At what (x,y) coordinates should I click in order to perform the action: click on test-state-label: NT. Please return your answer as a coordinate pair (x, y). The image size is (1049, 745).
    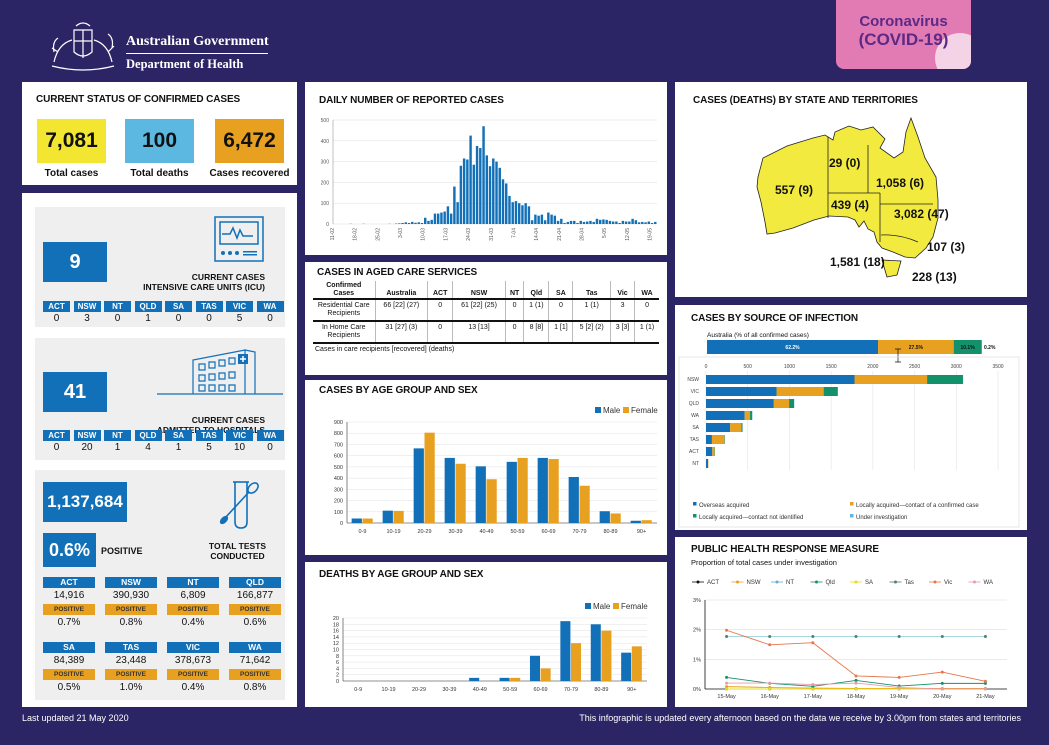
    Looking at the image, I should click on (193, 582).